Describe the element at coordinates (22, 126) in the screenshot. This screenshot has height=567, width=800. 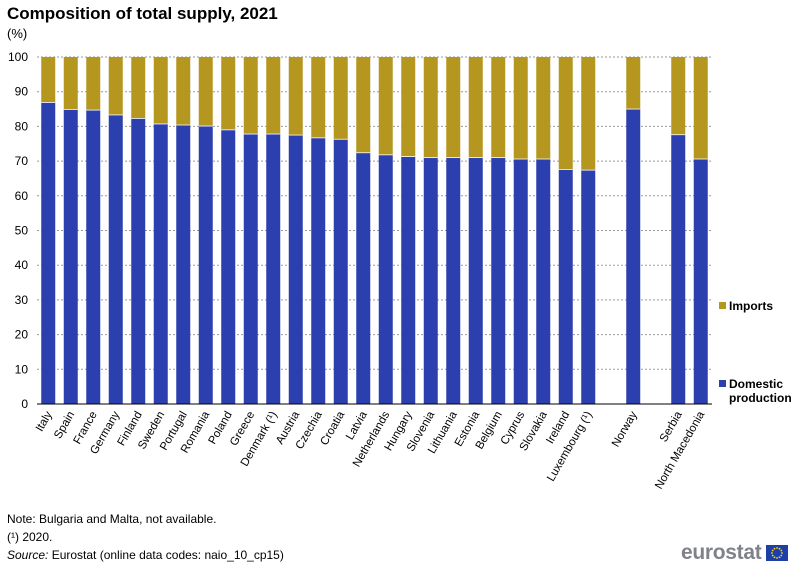
I see `y-tick-label: 80` at that location.